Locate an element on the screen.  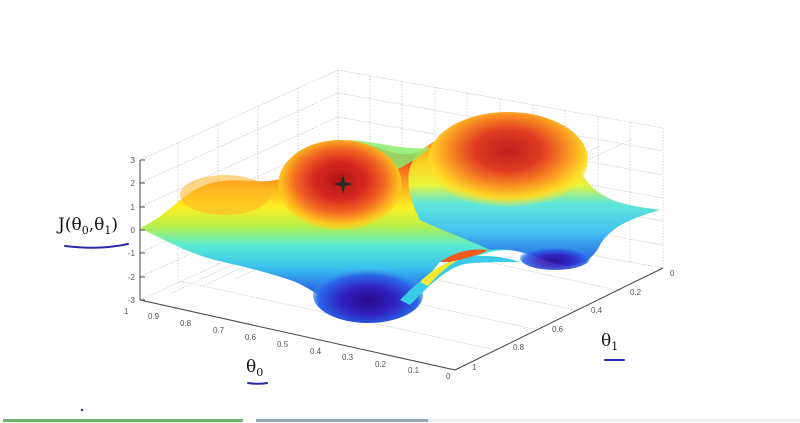
theta0-tick: 0.5 is located at coordinates (283, 344).